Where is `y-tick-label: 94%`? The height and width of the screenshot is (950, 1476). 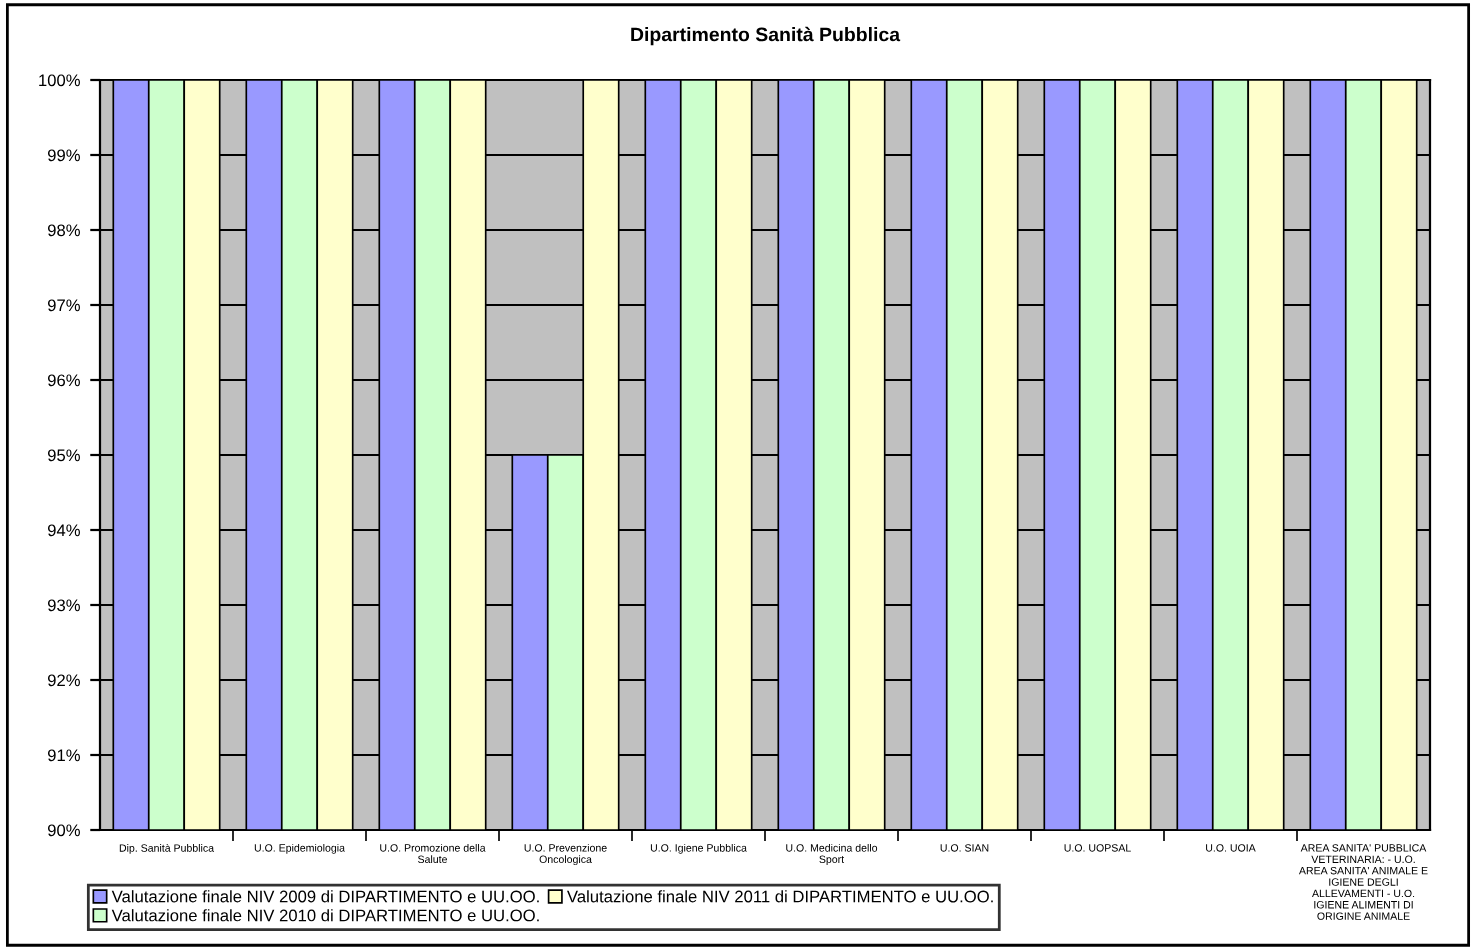
y-tick-label: 94% is located at coordinates (63, 530).